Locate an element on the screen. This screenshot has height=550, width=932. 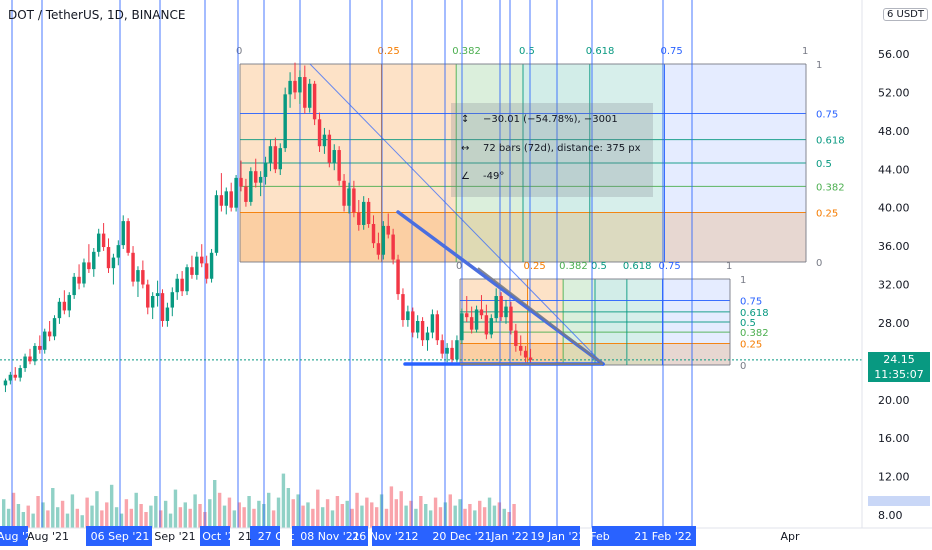
fib-level-label: 0 is located at coordinates (743, 366).